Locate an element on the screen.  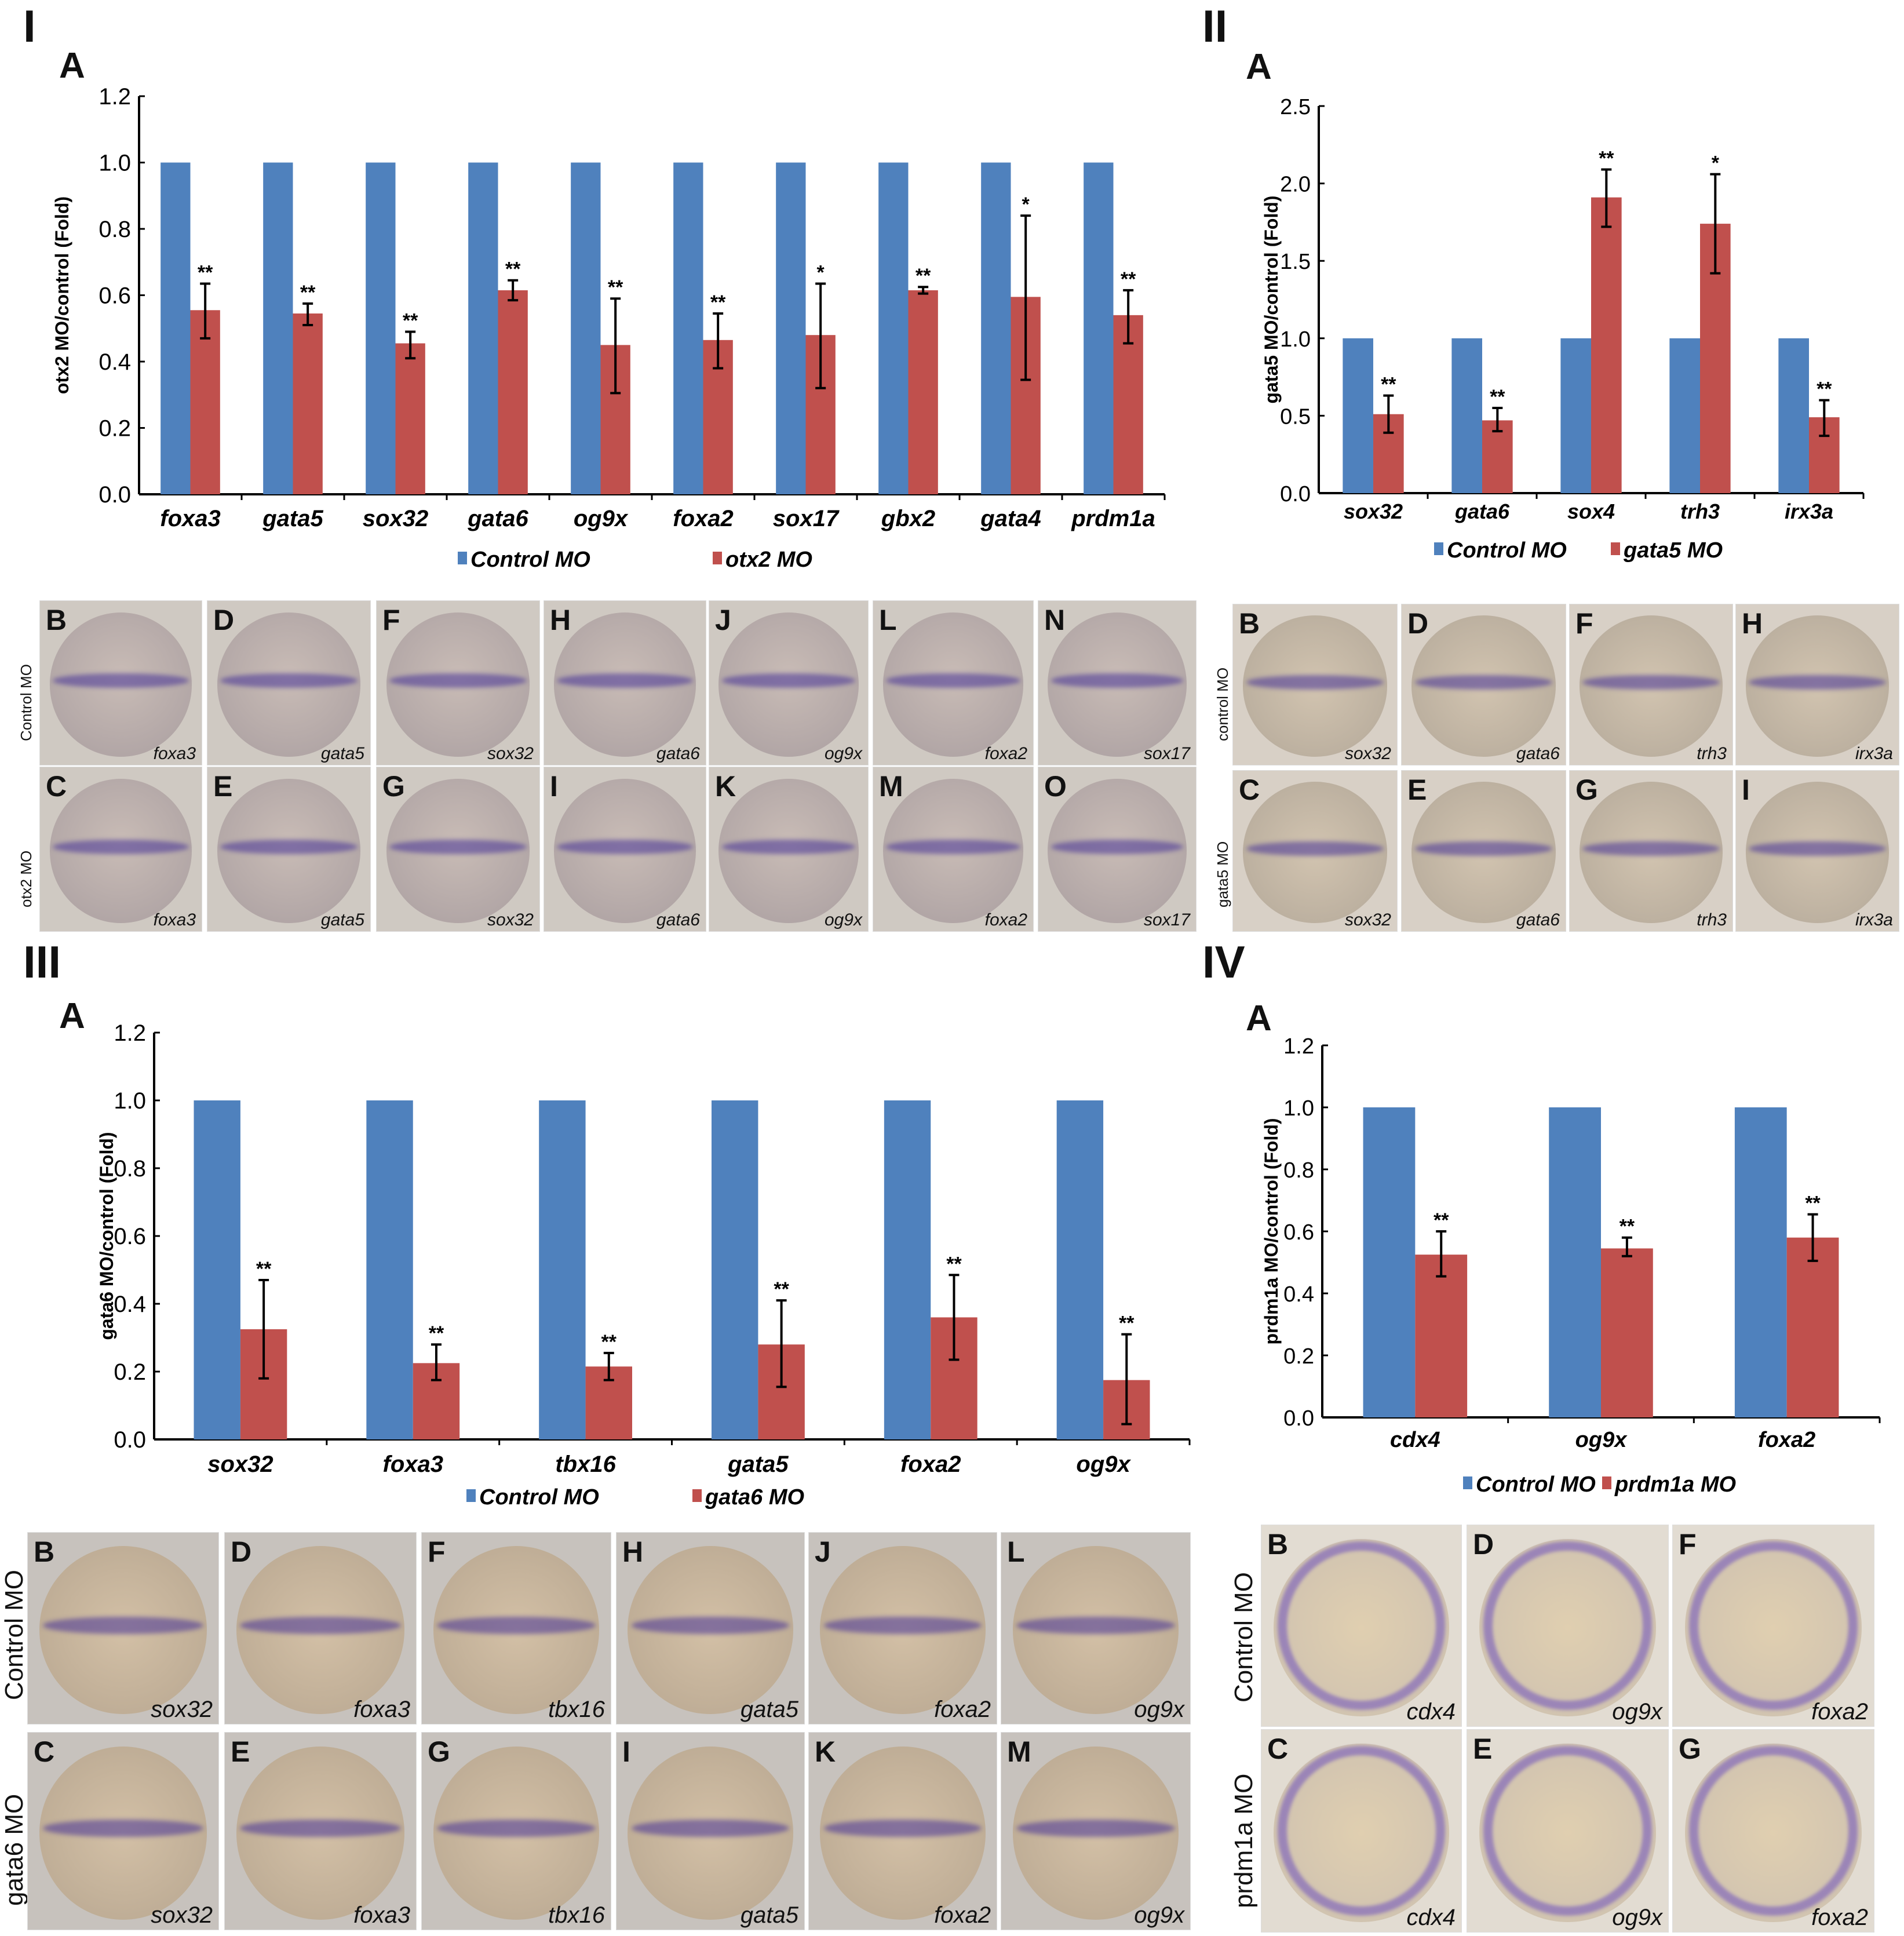
photo-panel-label: D is located at coordinates (1418, 624).